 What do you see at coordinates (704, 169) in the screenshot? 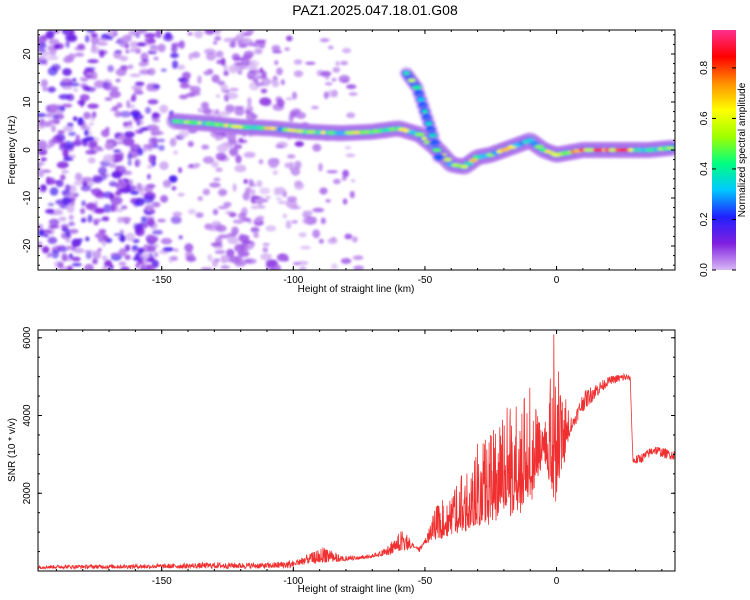
I see `colorbar-tick-label: 0.4` at bounding box center [704, 169].